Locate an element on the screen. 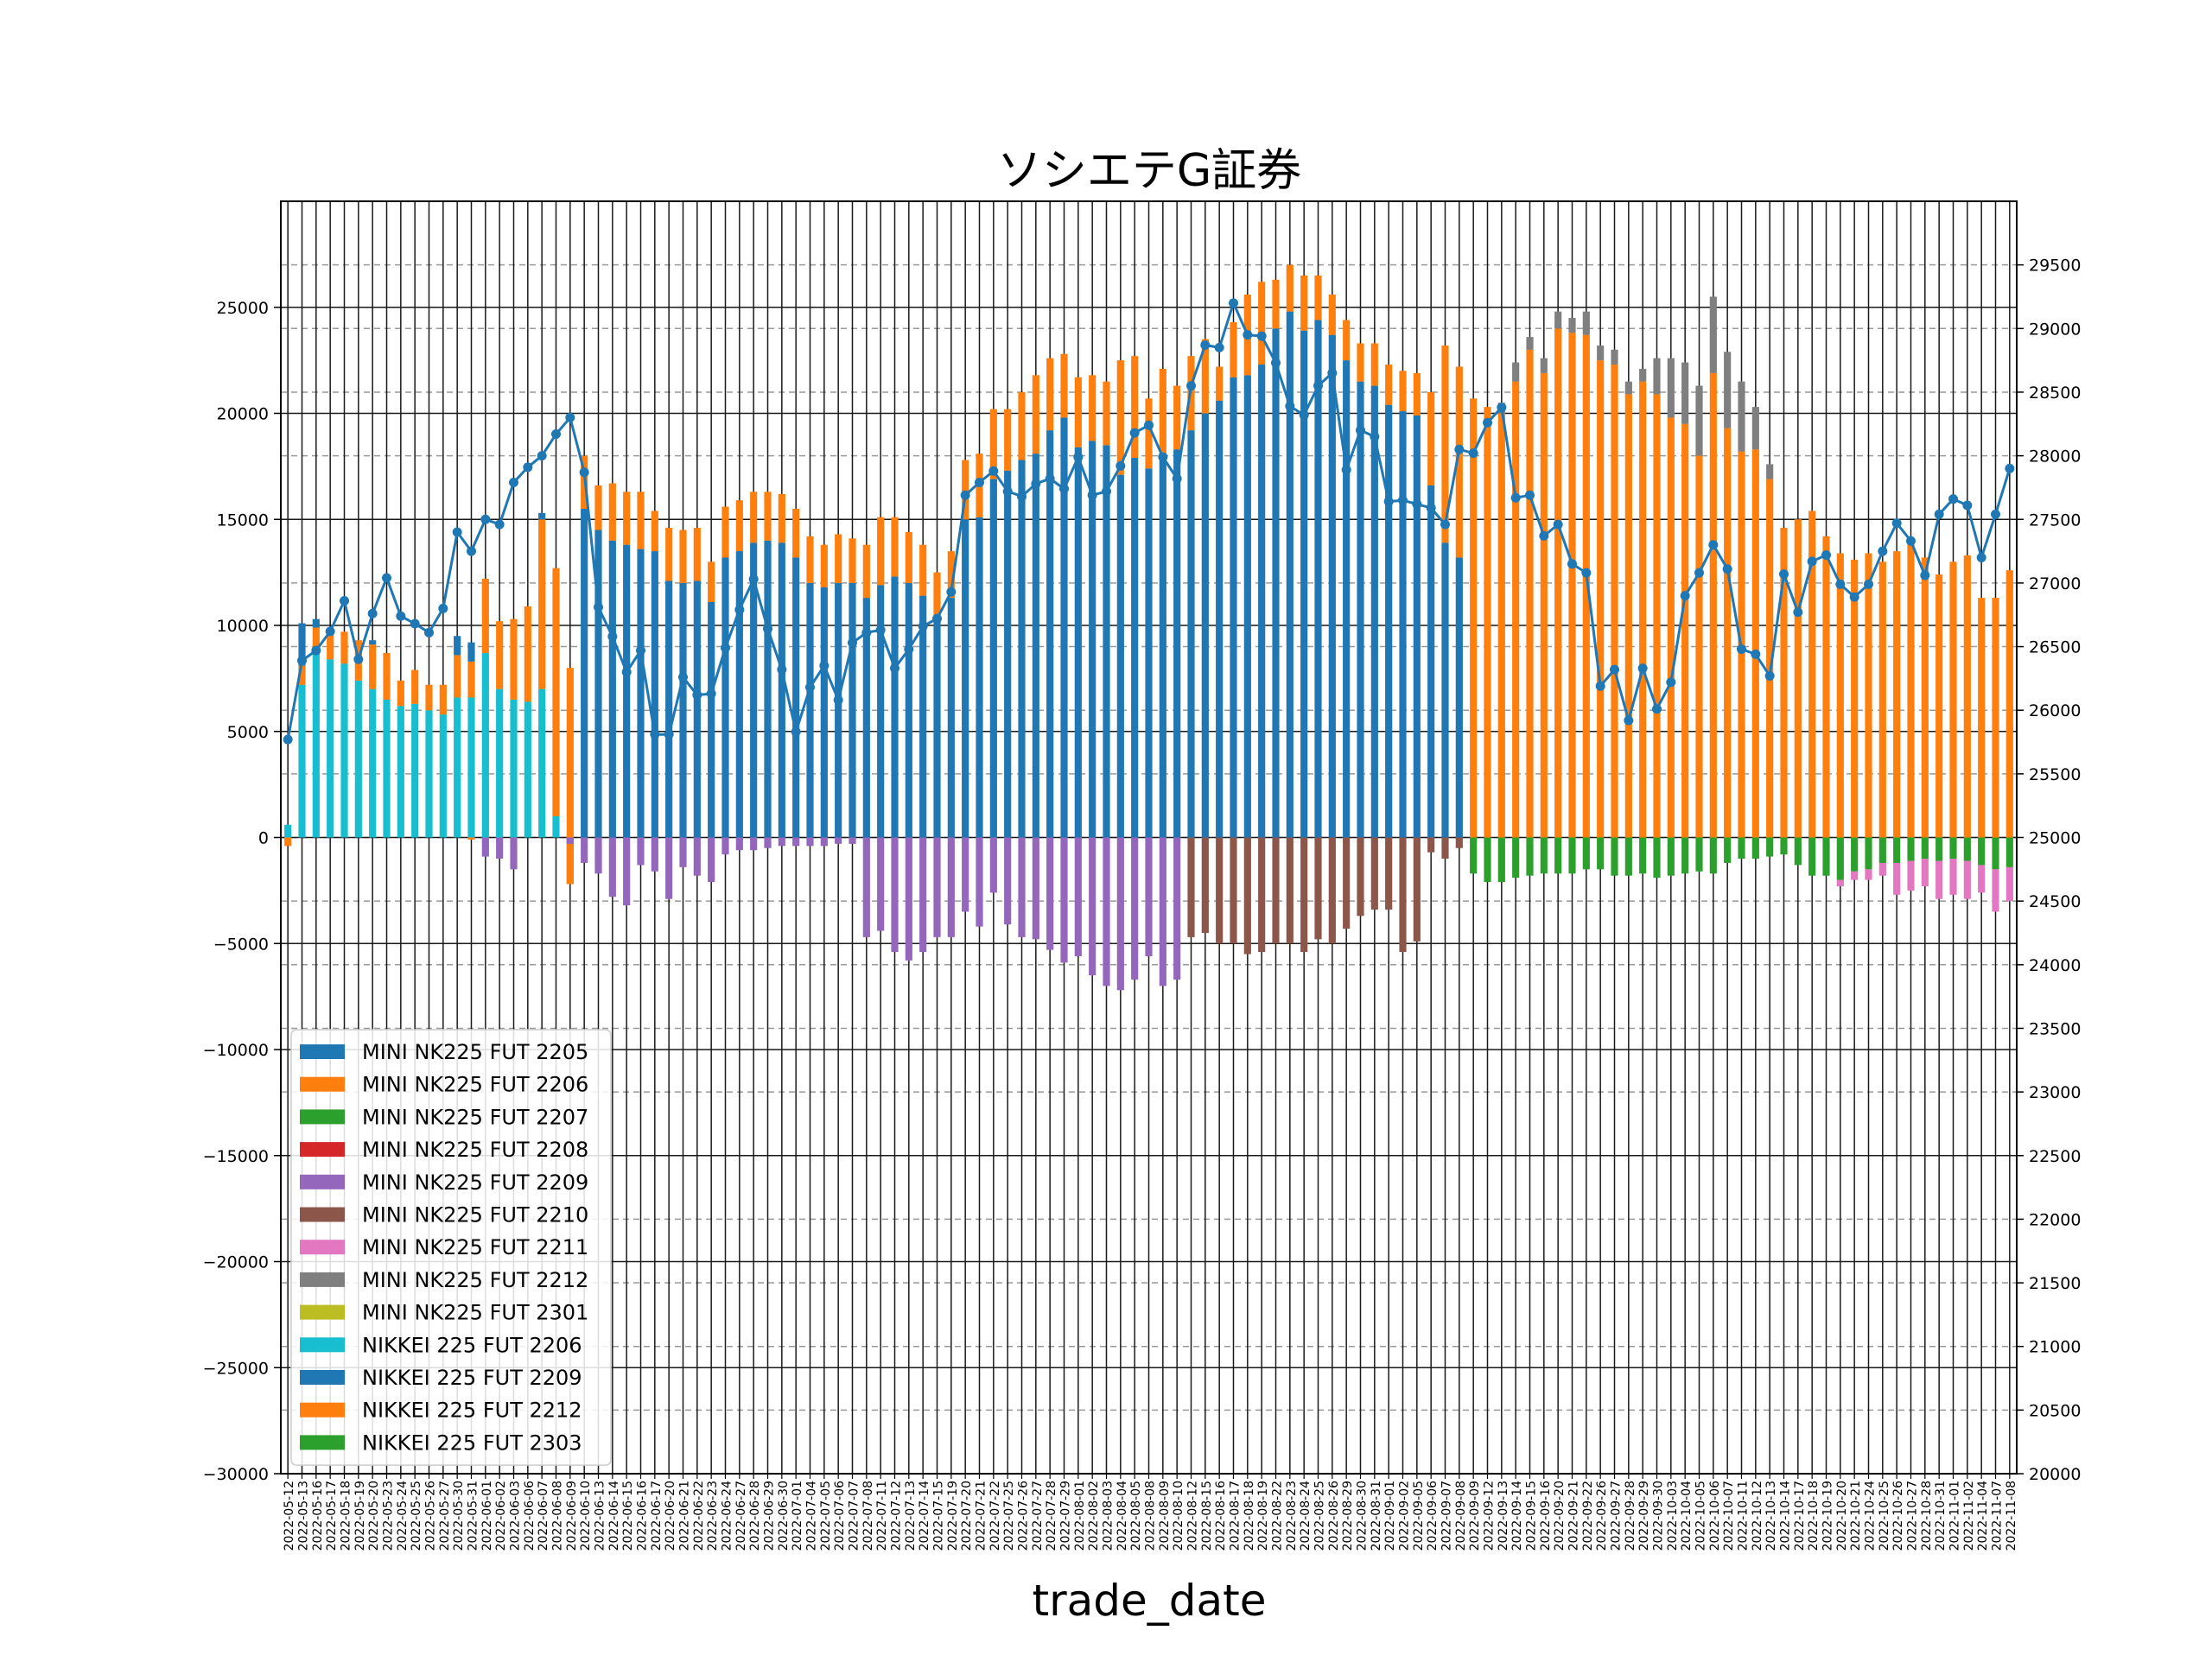  x-axis-label: trade_date is located at coordinates (1149, 1601).